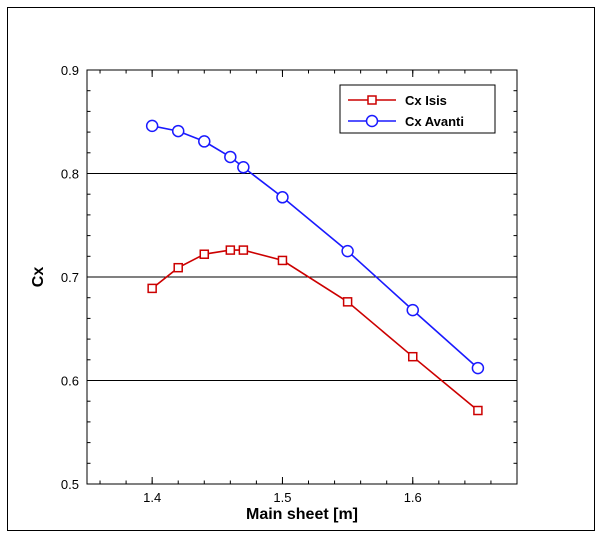 Image resolution: width=604 pixels, height=539 pixels. I want to click on legend-box, so click(417, 109).